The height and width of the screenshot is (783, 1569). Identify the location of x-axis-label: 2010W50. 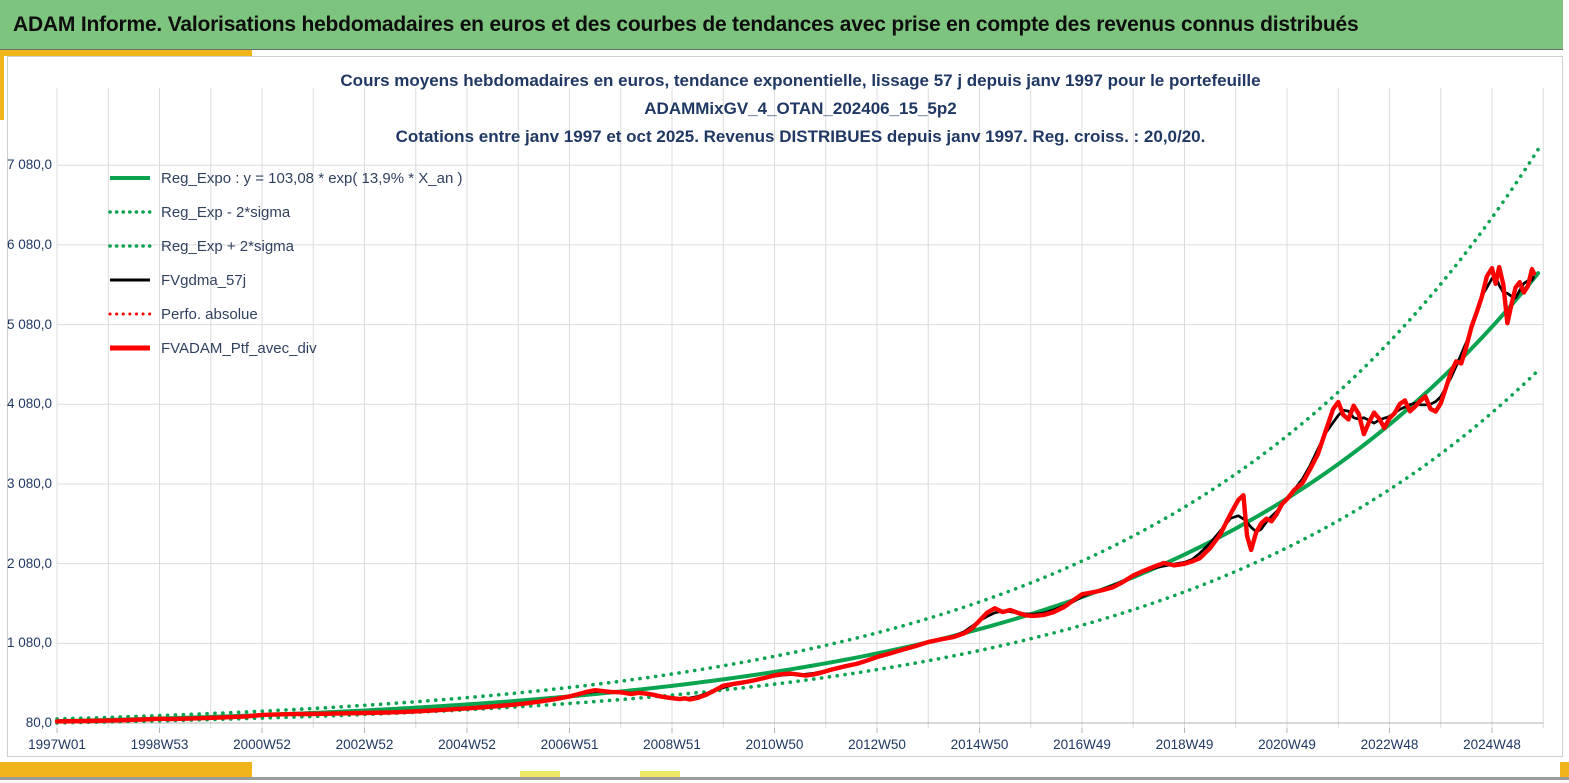
(774, 744).